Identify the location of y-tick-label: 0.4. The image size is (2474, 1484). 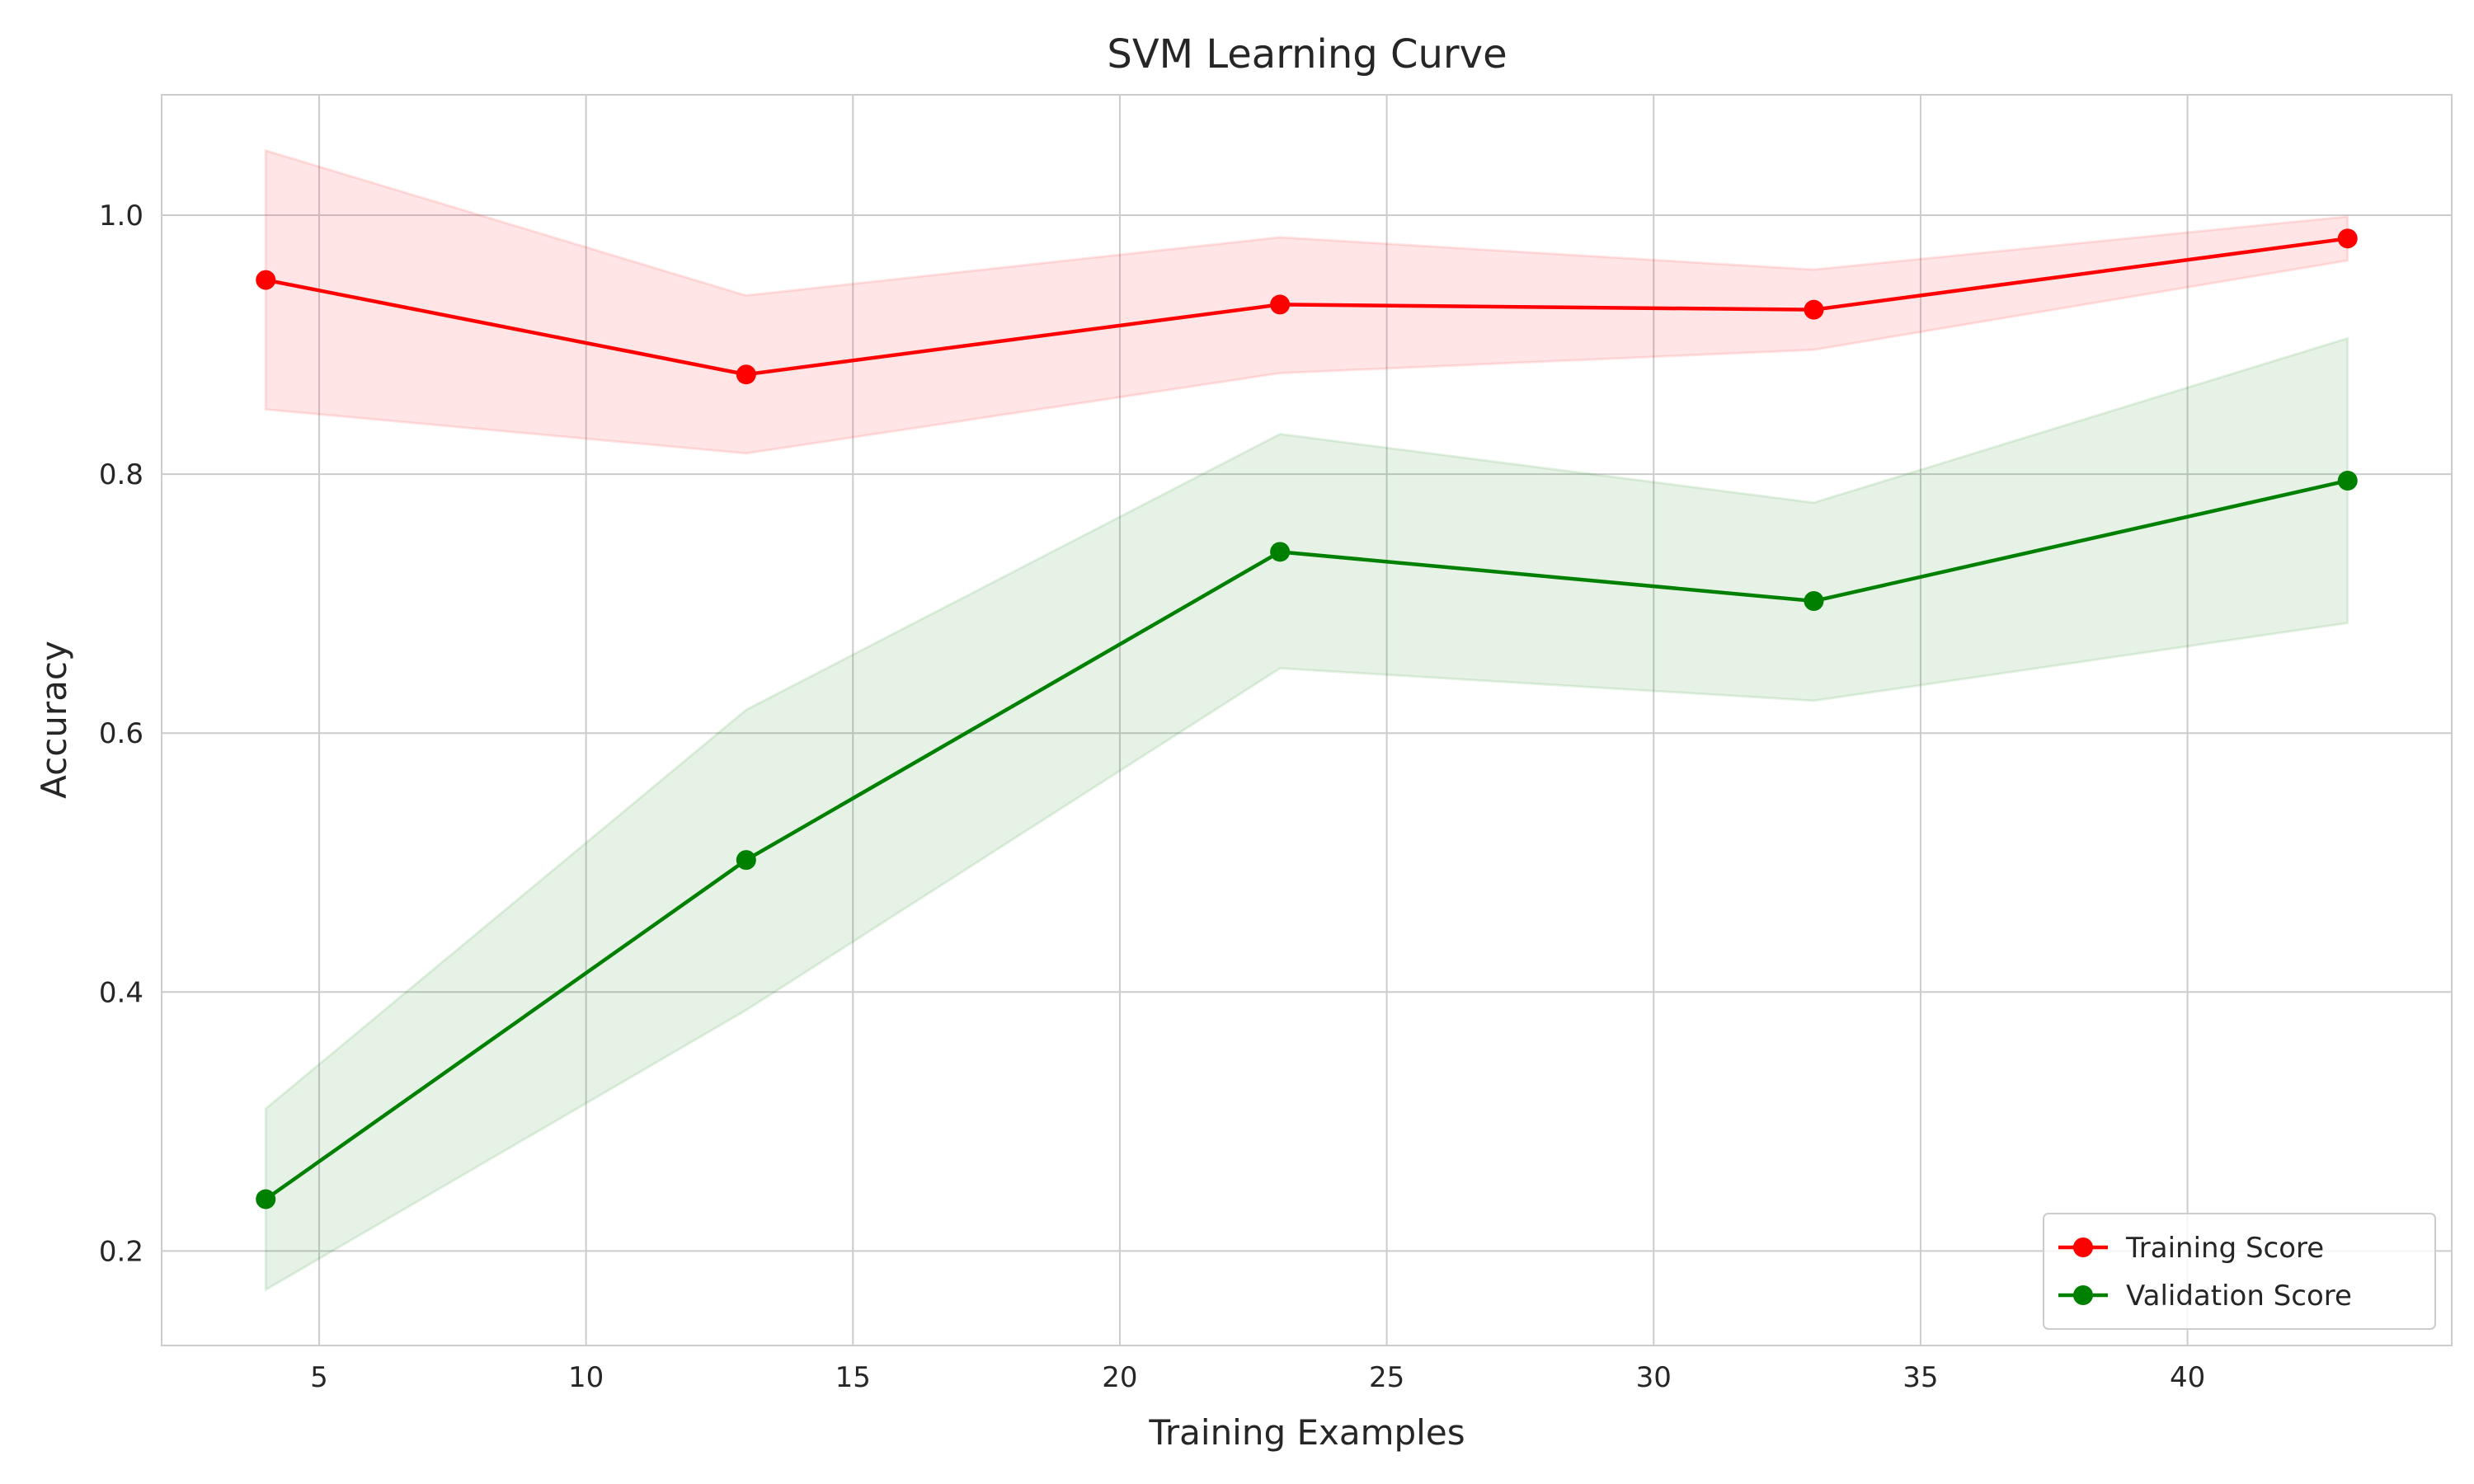
(121, 992).